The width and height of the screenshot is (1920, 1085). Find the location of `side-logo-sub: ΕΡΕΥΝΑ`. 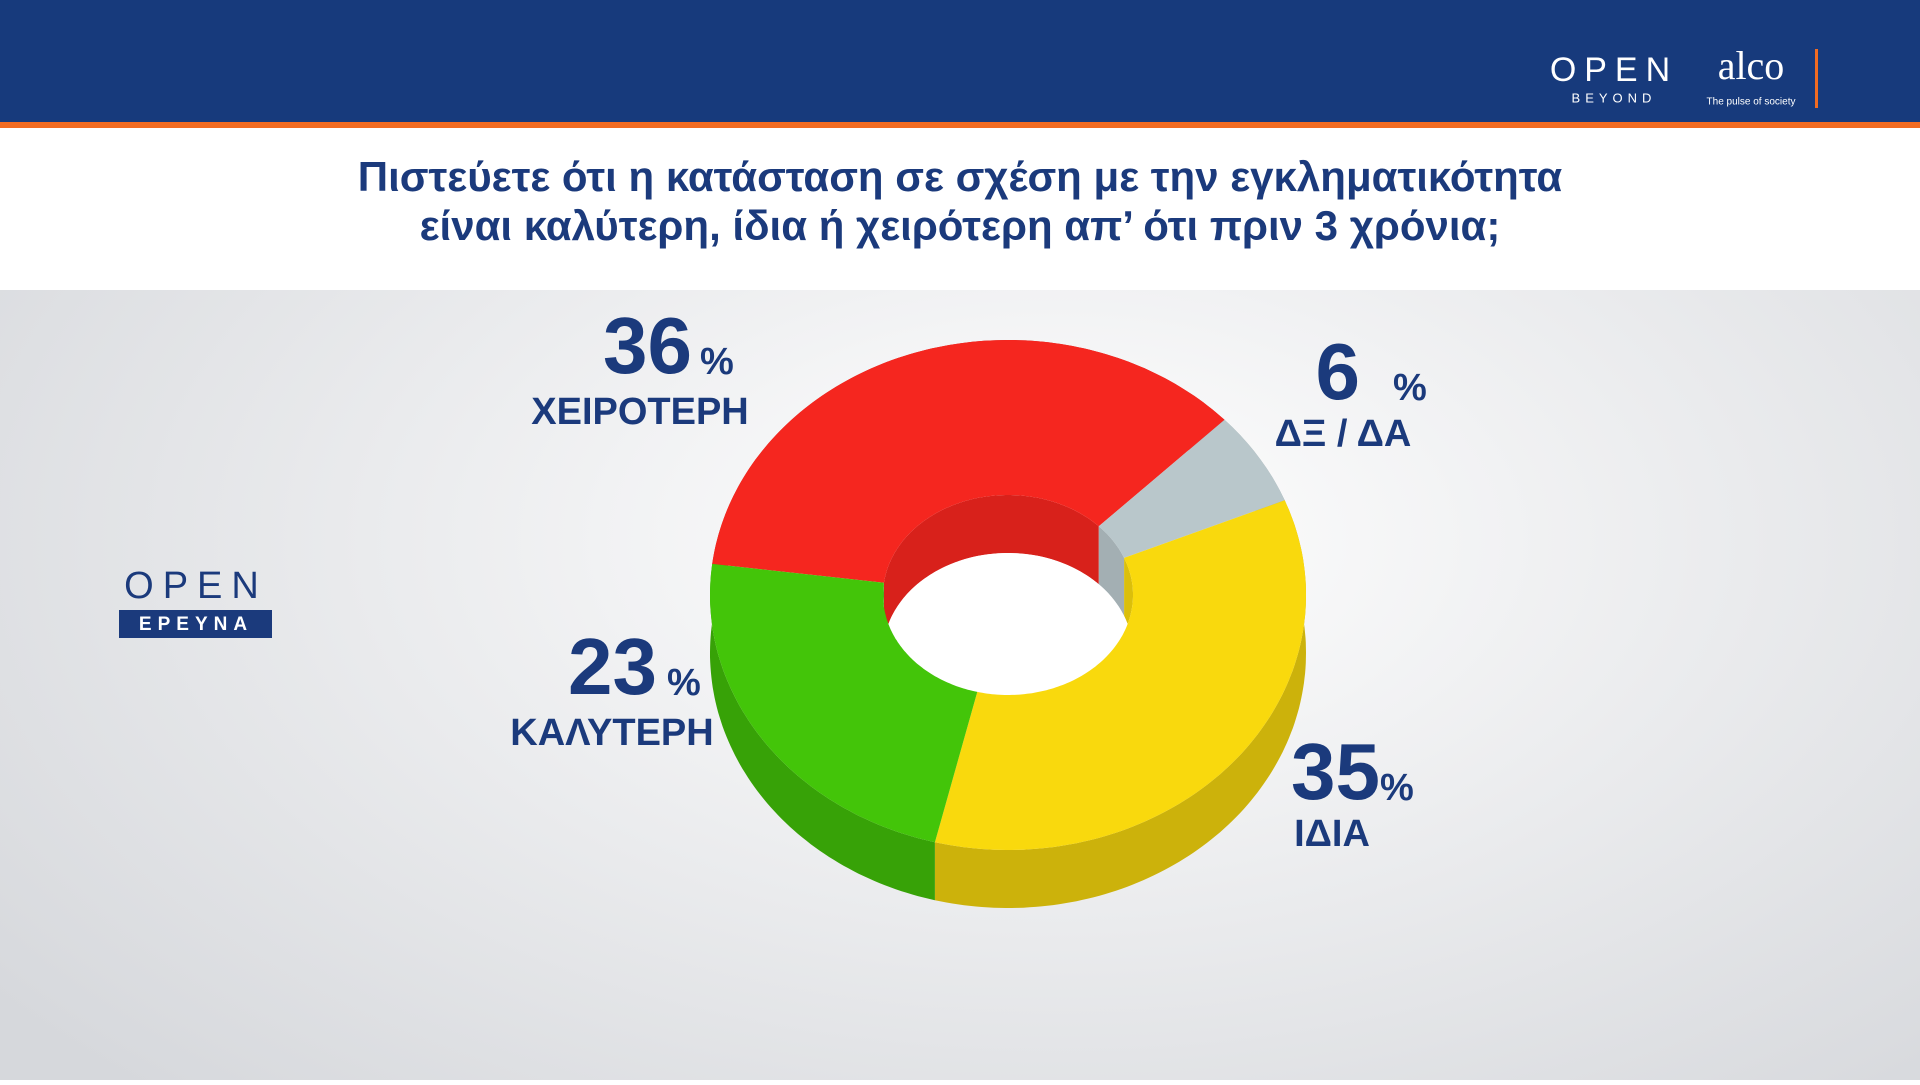

side-logo-sub: ΕΡΕΥΝΑ is located at coordinates (196, 624).